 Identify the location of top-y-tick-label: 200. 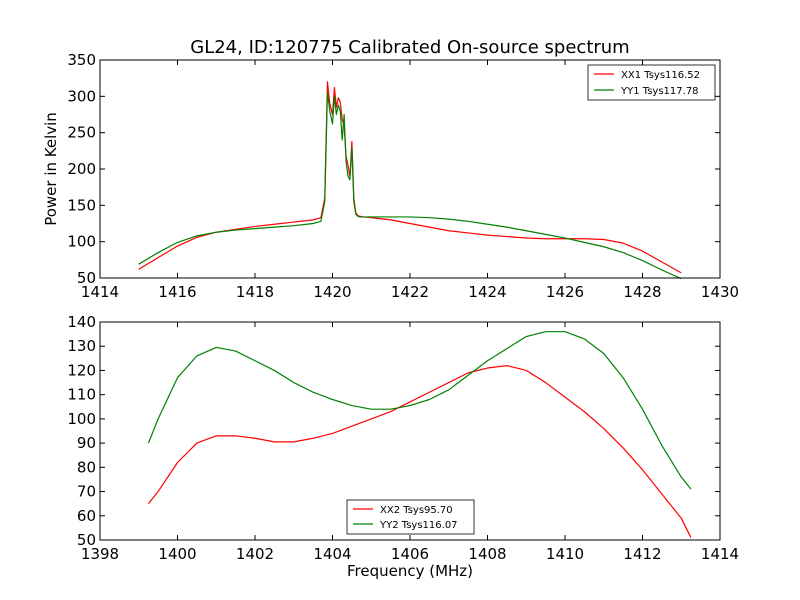
(81, 169).